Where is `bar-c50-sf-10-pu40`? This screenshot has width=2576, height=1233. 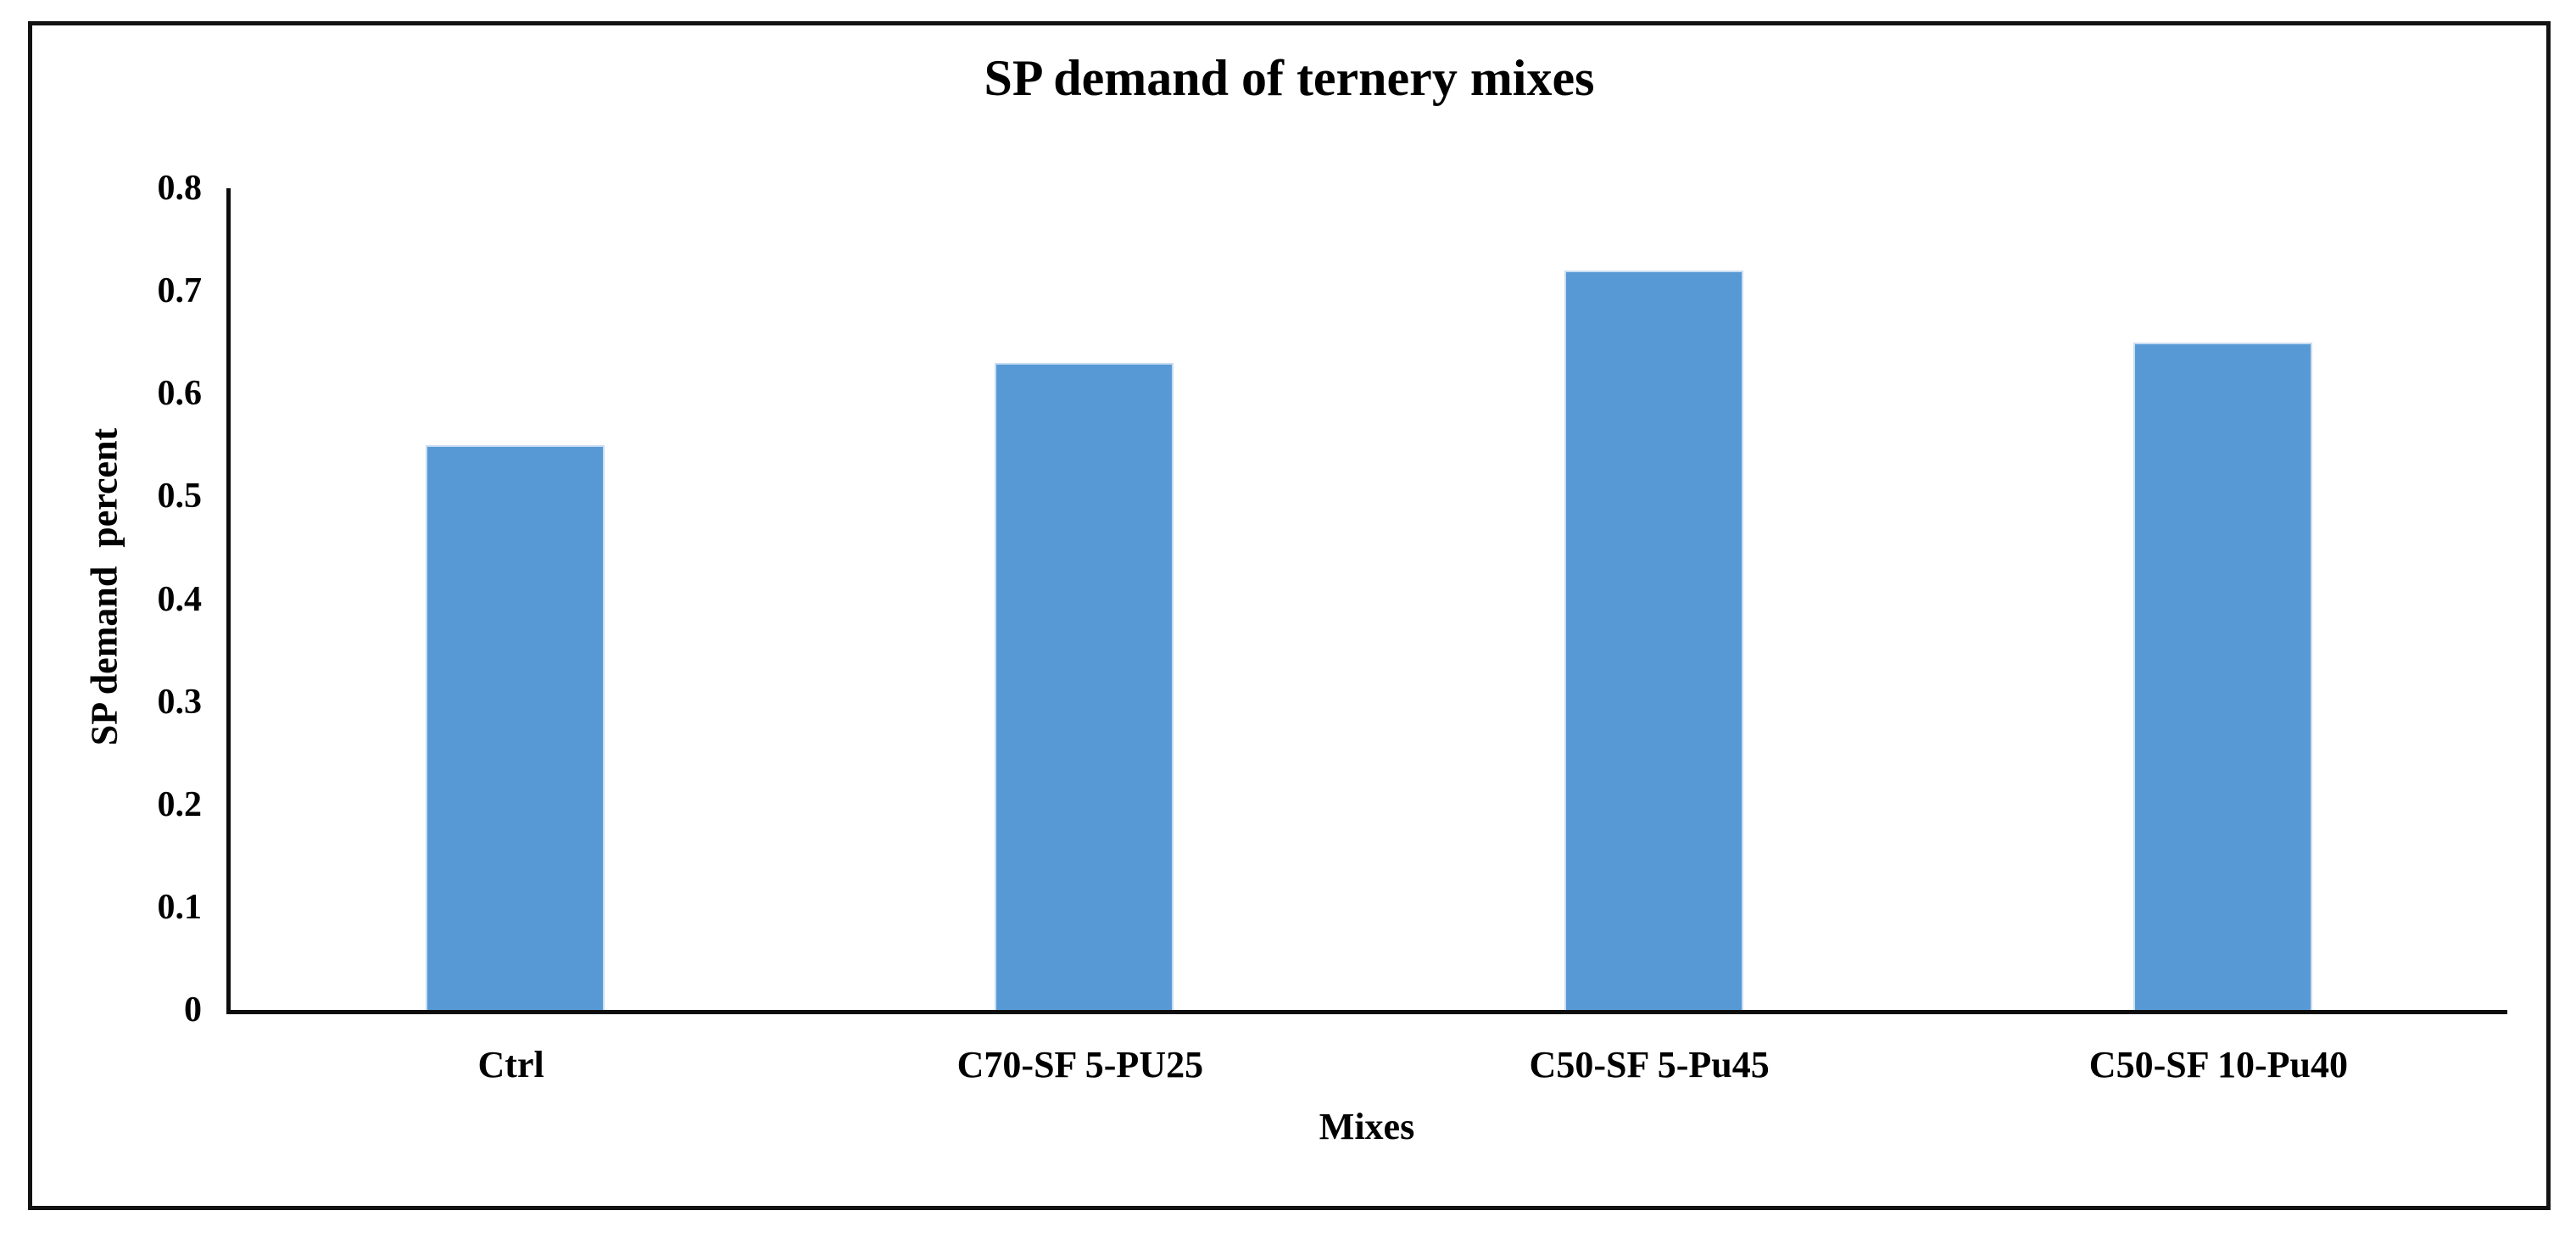
bar-c50-sf-10-pu40 is located at coordinates (2222, 676).